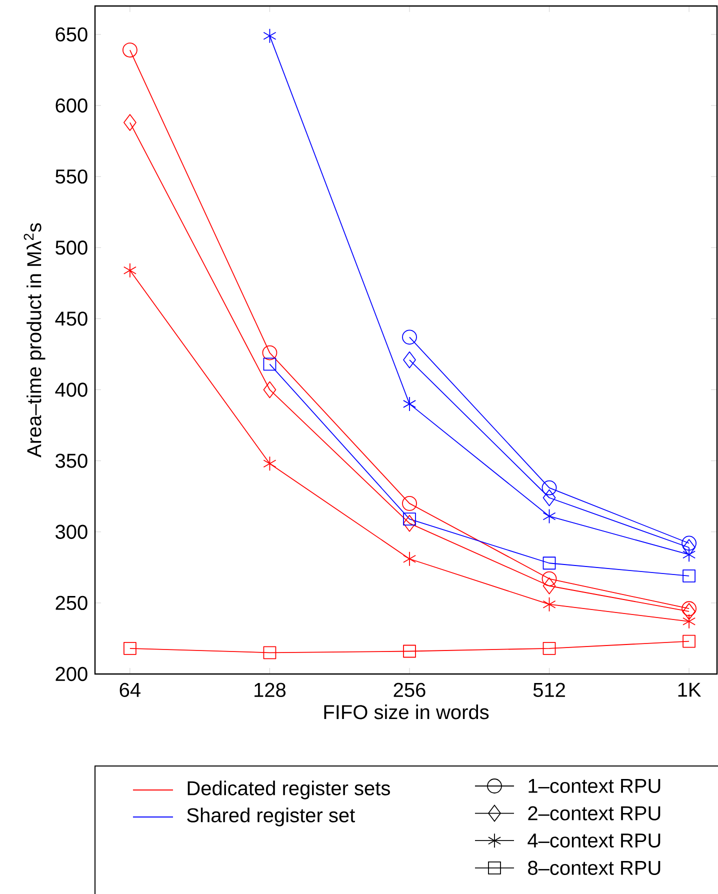 The height and width of the screenshot is (894, 718). I want to click on y-tick-label: 200, so click(72, 674).